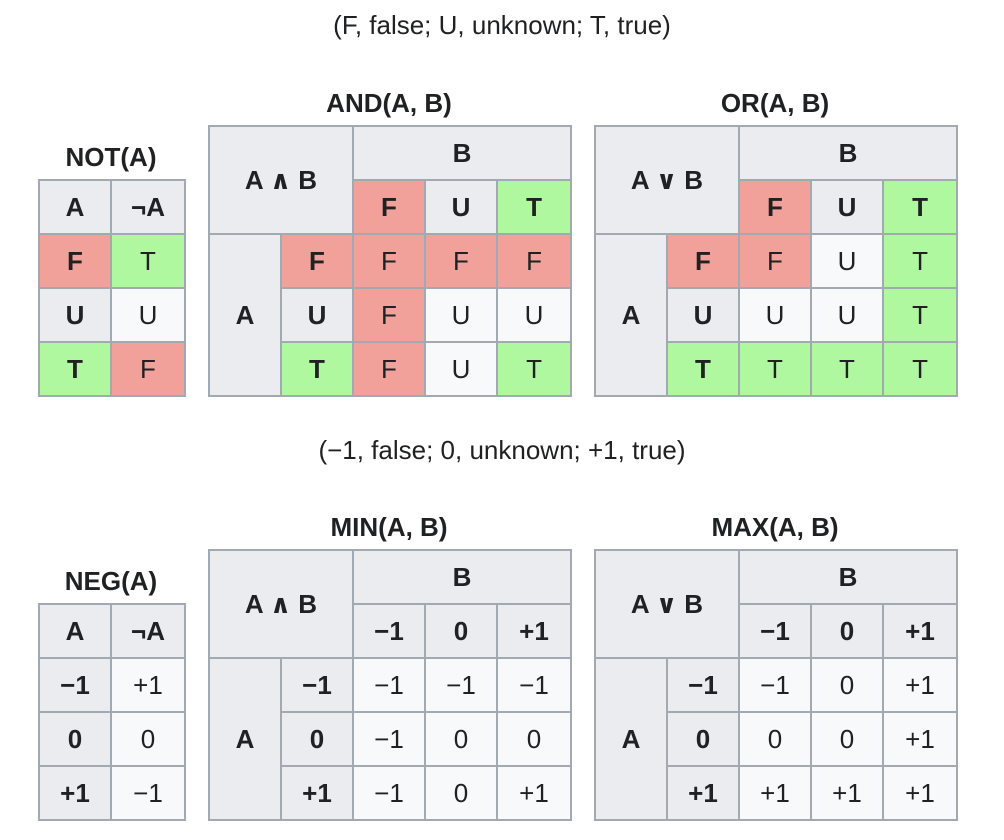  I want to click on not-row-head: U, so click(75, 315).